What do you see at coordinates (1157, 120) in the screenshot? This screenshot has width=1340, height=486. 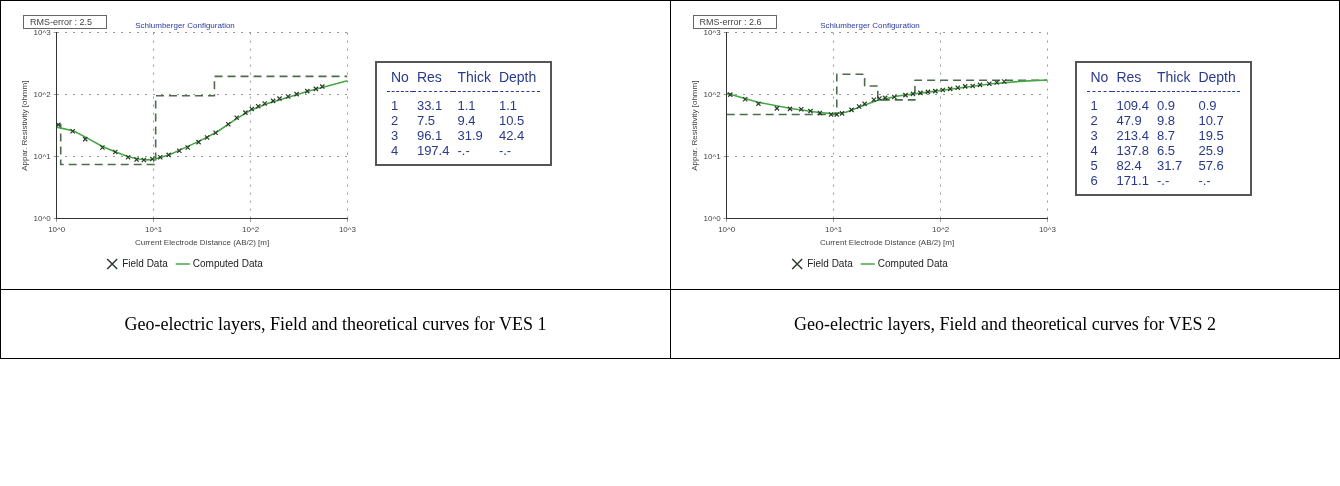 I see `text: 2 47.9 9.8 10.7` at bounding box center [1157, 120].